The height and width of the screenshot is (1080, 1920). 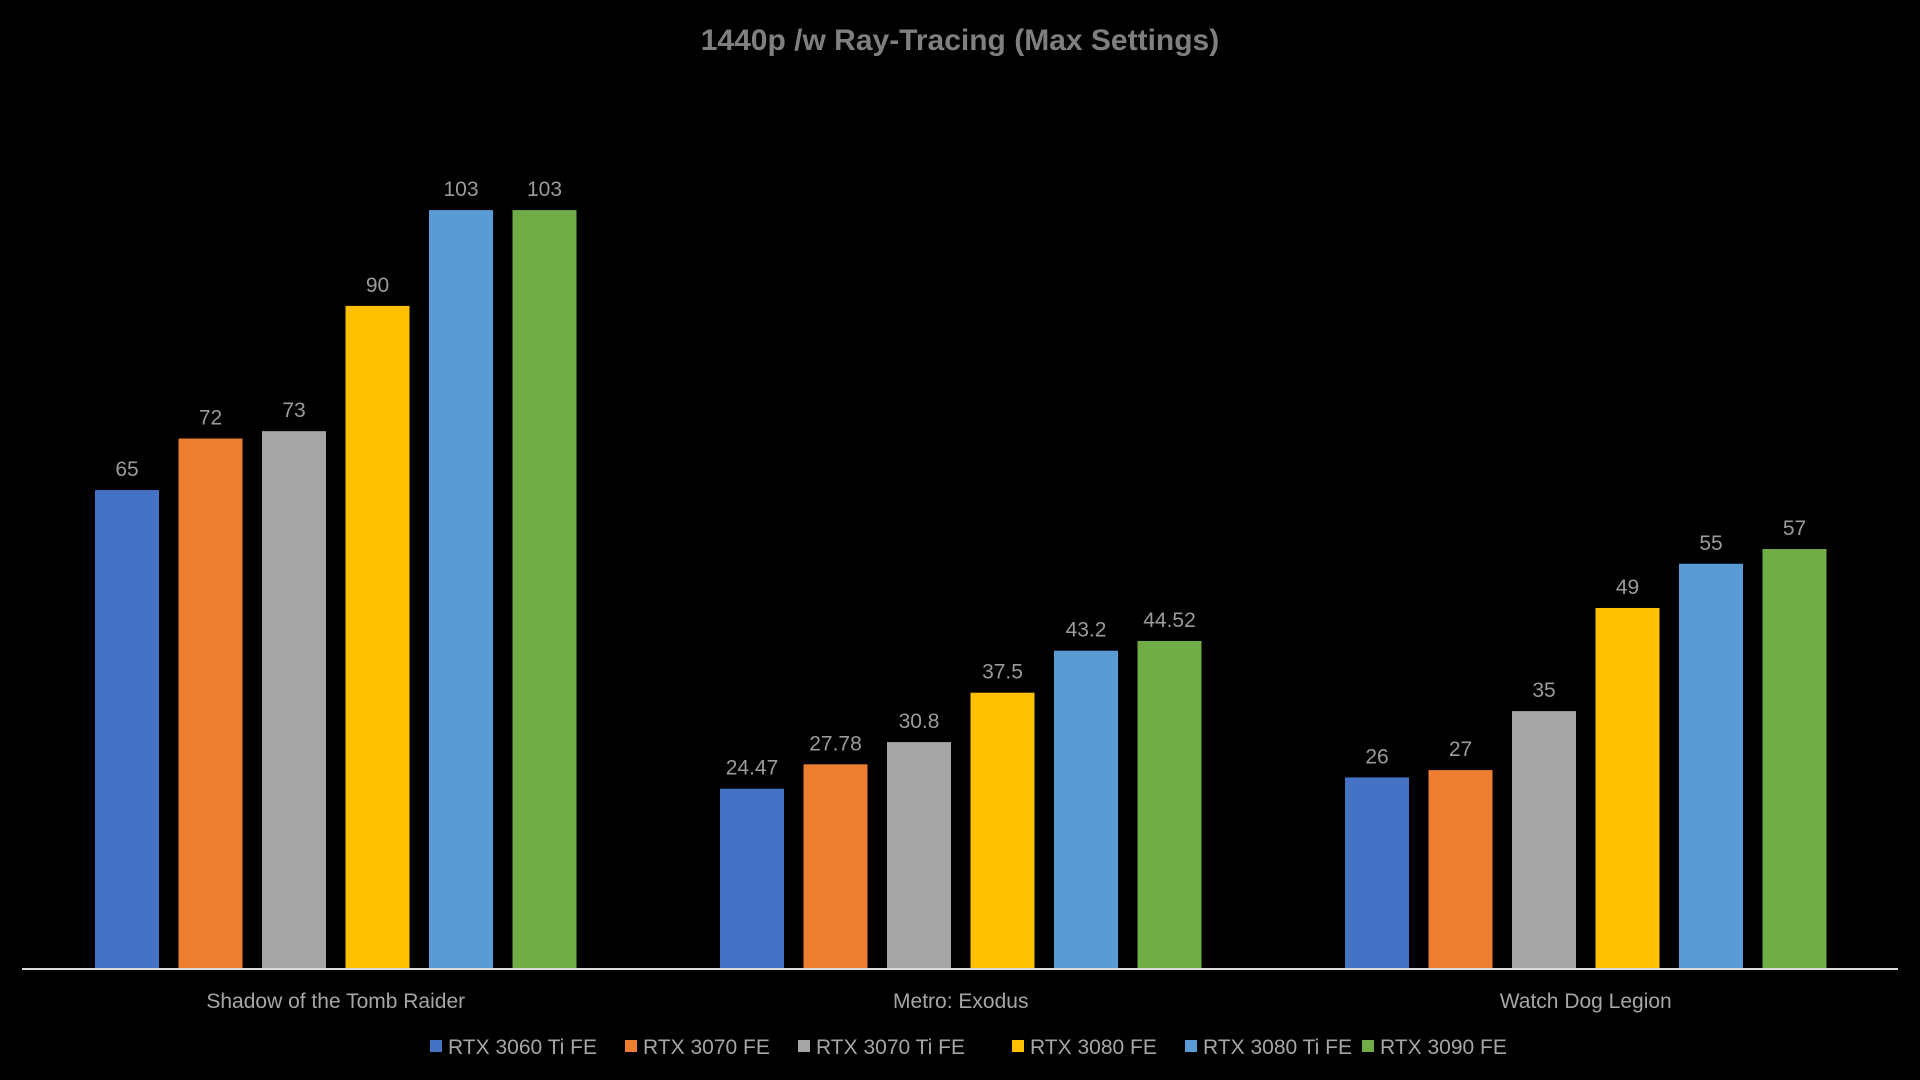 I want to click on category-label-0: Shadow of the Tomb Raider, so click(x=335, y=1001).